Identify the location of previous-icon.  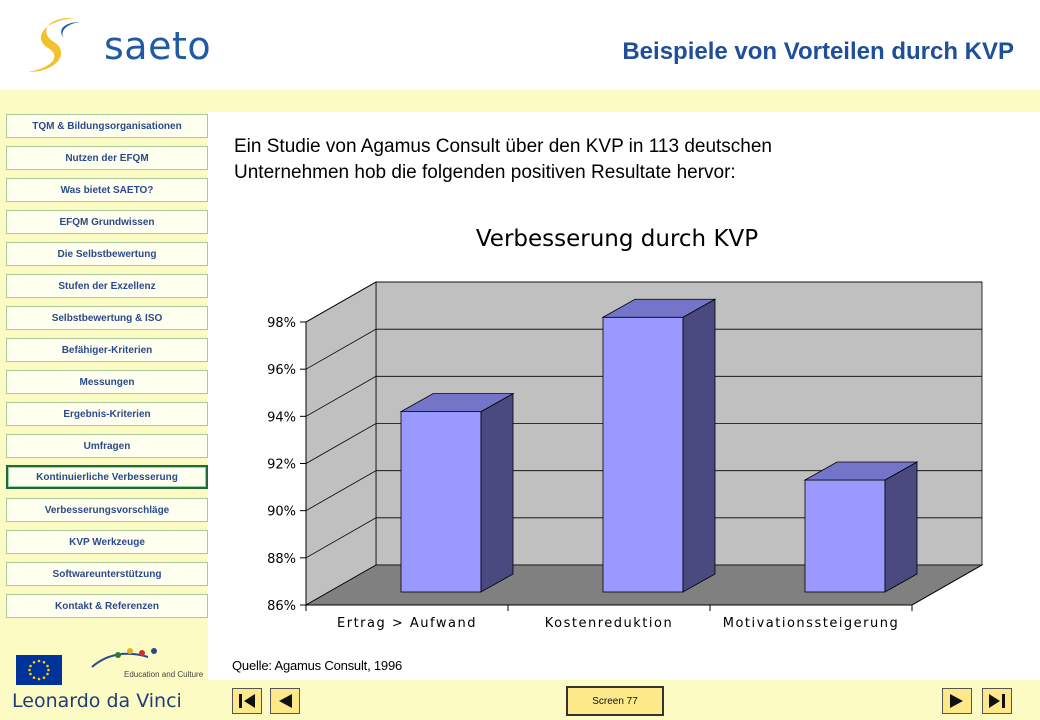
(285, 701).